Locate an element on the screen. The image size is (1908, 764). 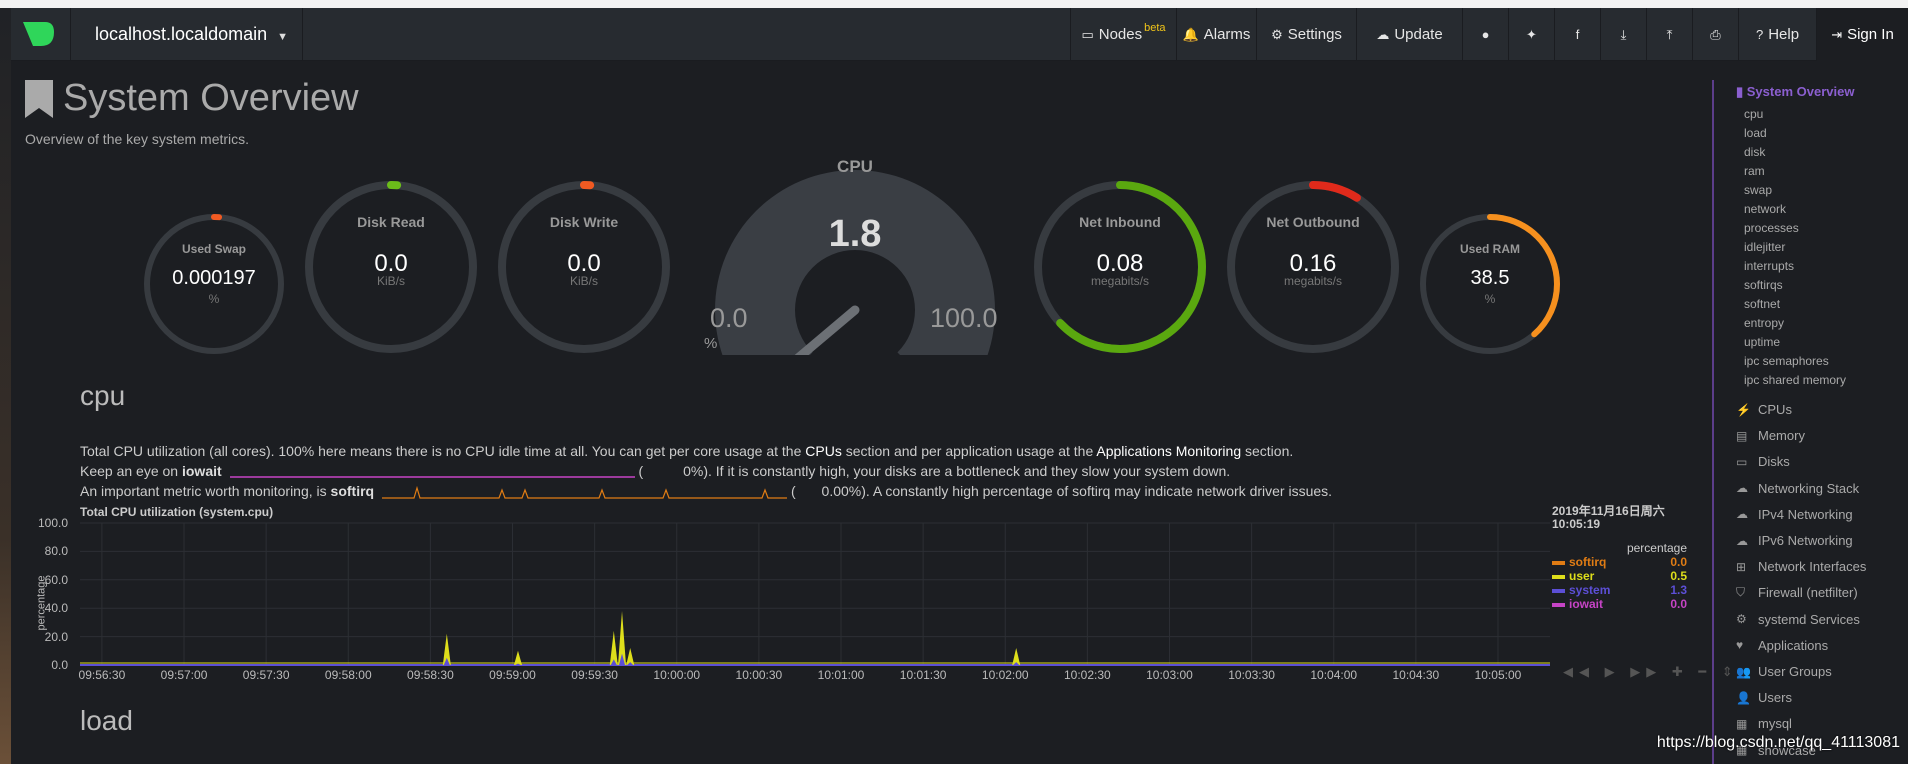
gauge-ring is located at coordinates (214, 284).